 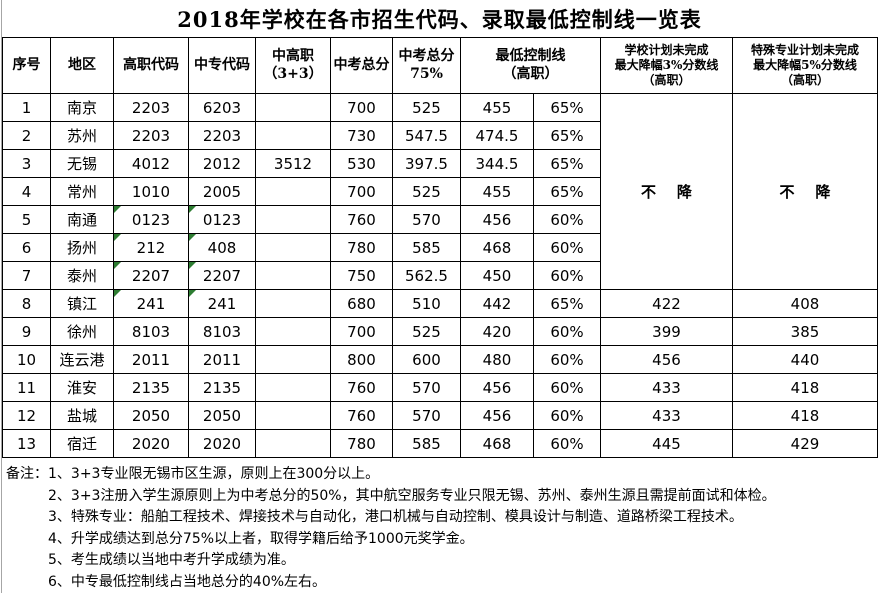 What do you see at coordinates (82, 135) in the screenshot?
I see `cell-region: 苏州` at bounding box center [82, 135].